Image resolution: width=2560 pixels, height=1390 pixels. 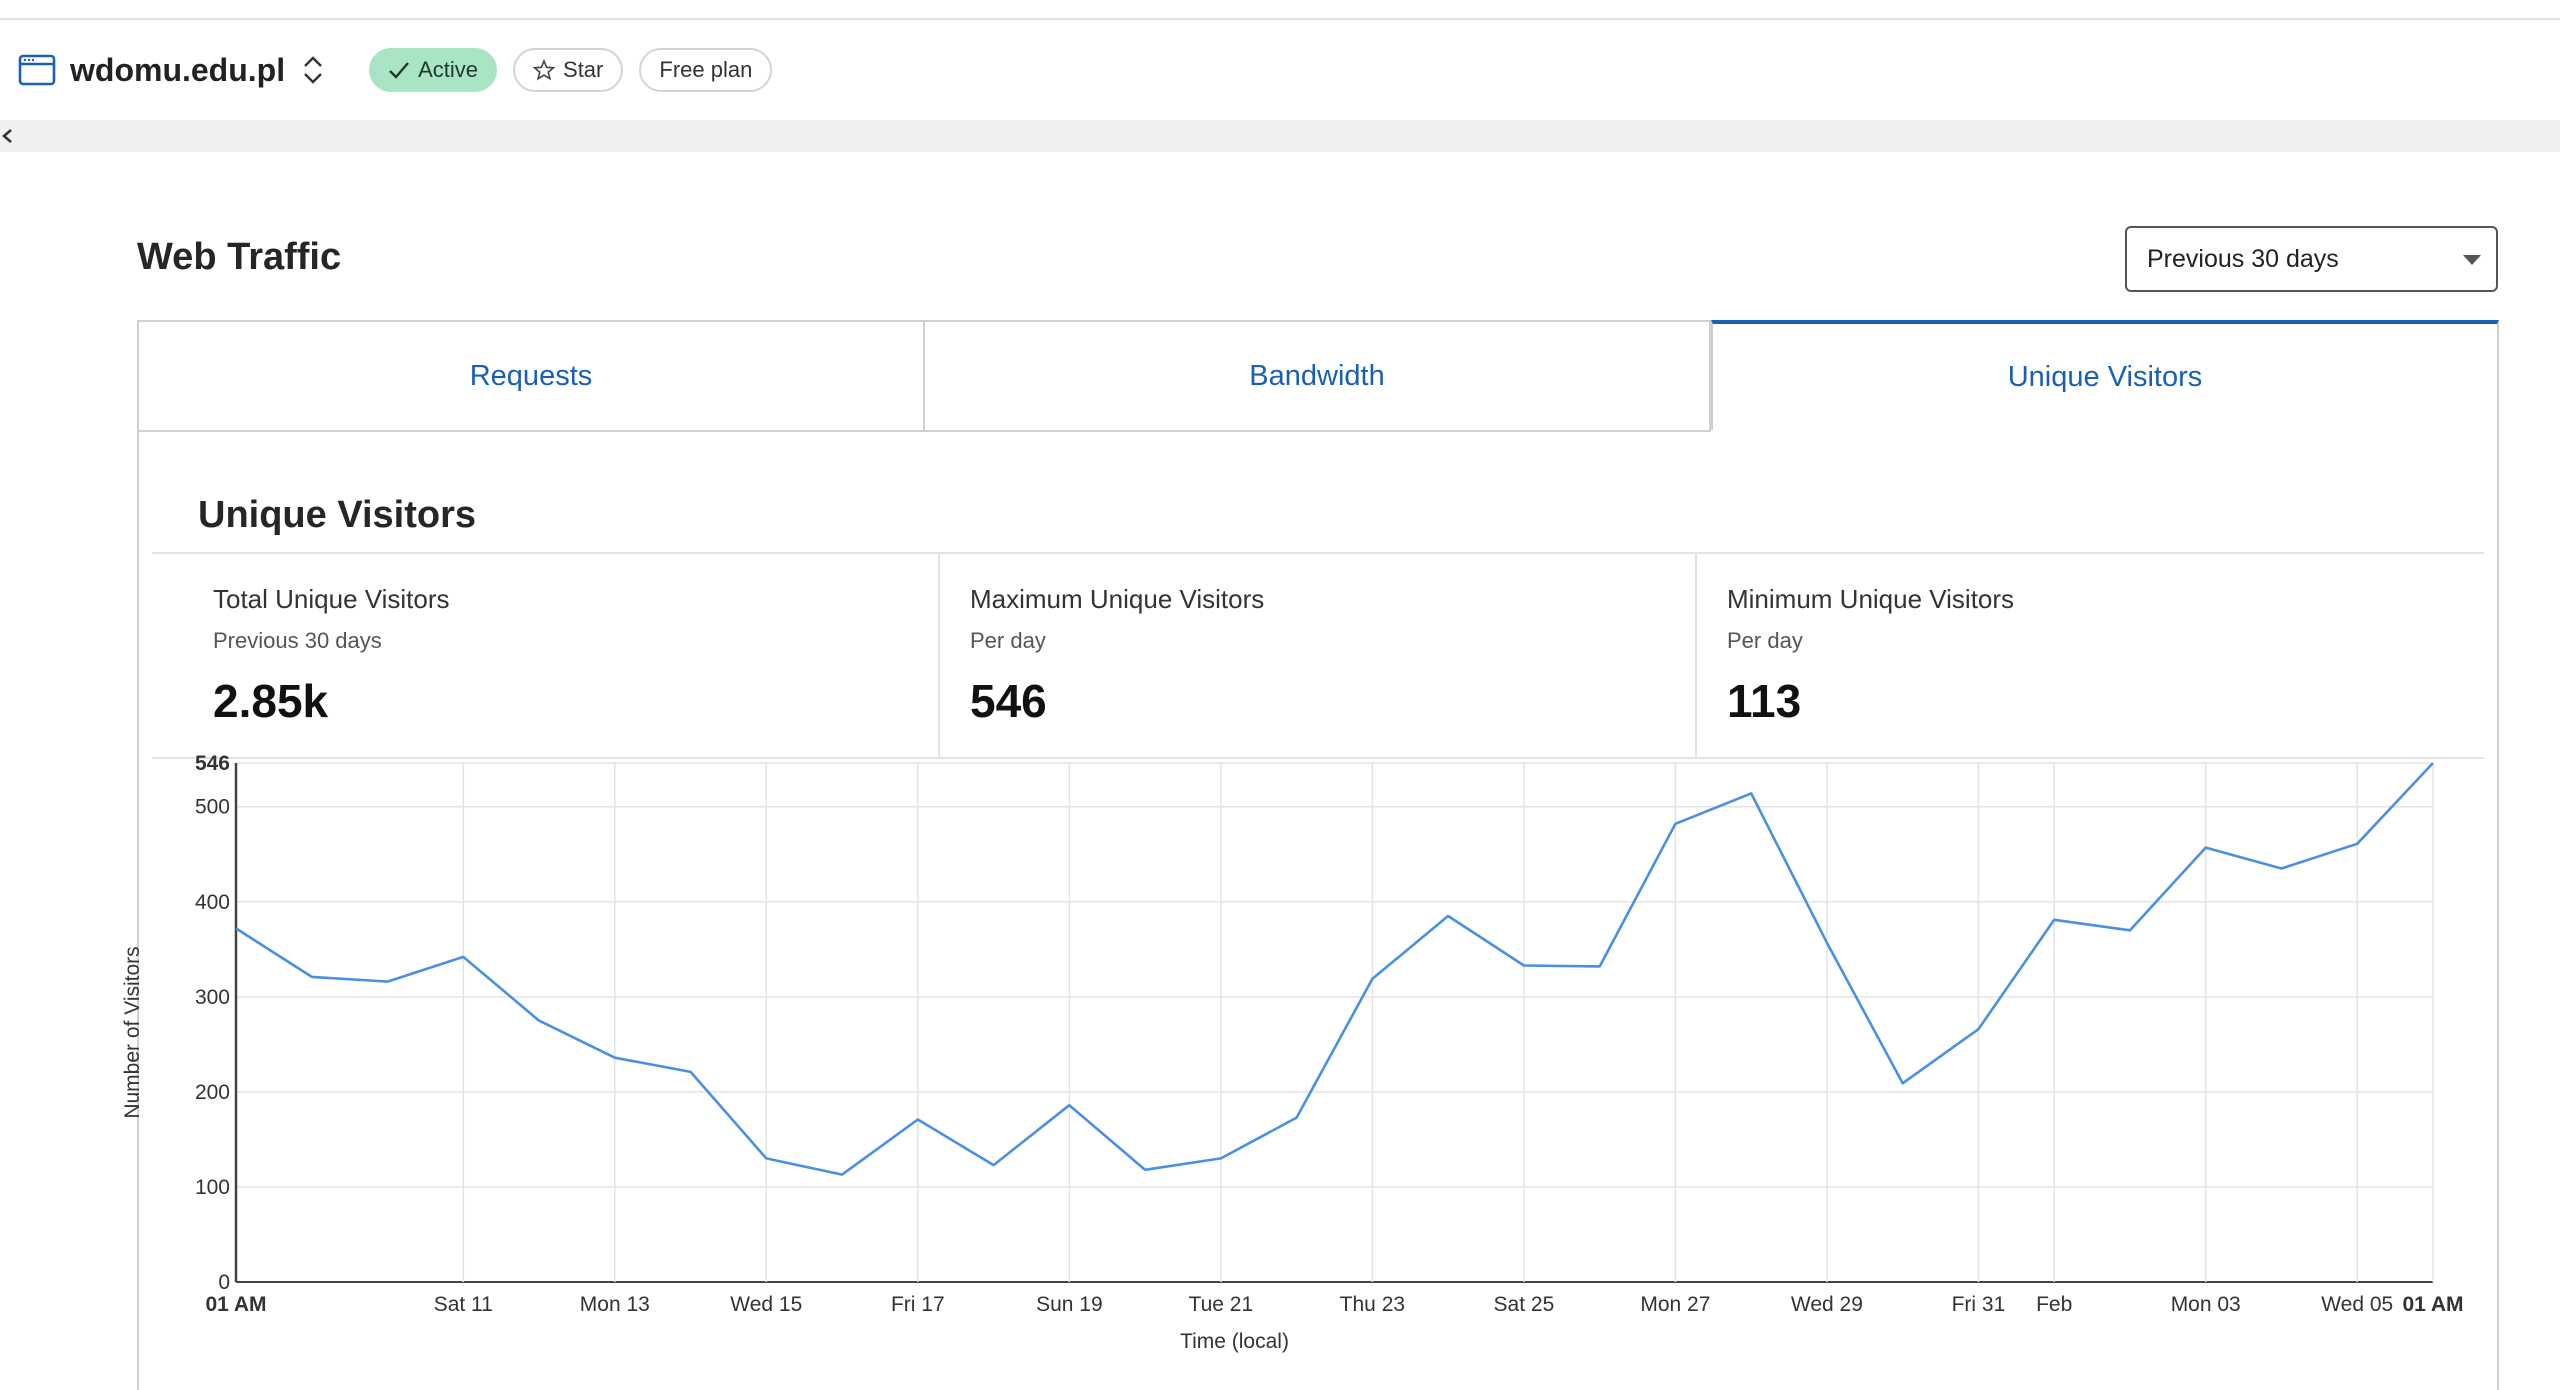 I want to click on stat-value: 546, so click(x=1008, y=701).